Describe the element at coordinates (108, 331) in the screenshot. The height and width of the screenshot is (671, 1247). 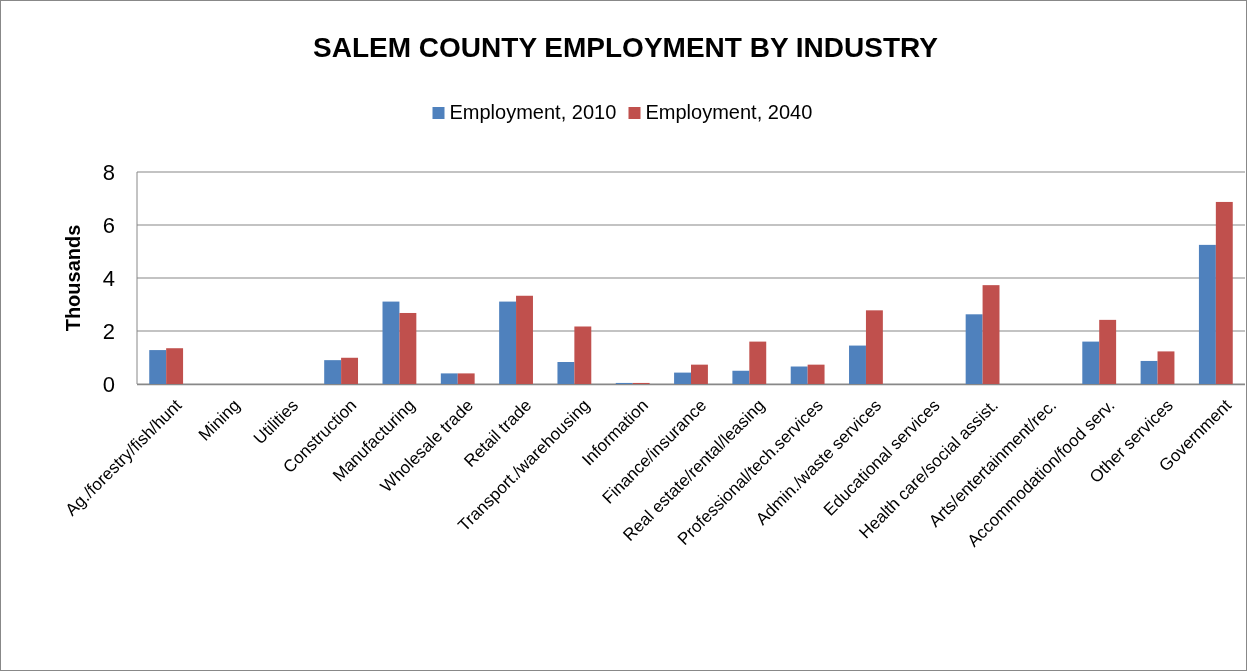
I see `y-tick-label: 2` at that location.